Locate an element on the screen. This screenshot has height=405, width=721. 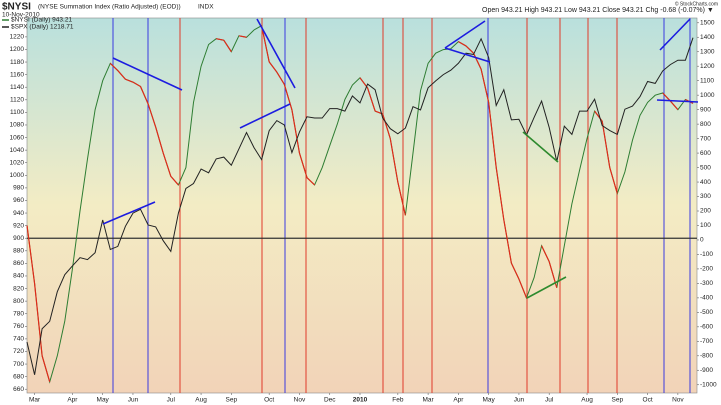
y2-tick-label: 300 is located at coordinates (705, 196).